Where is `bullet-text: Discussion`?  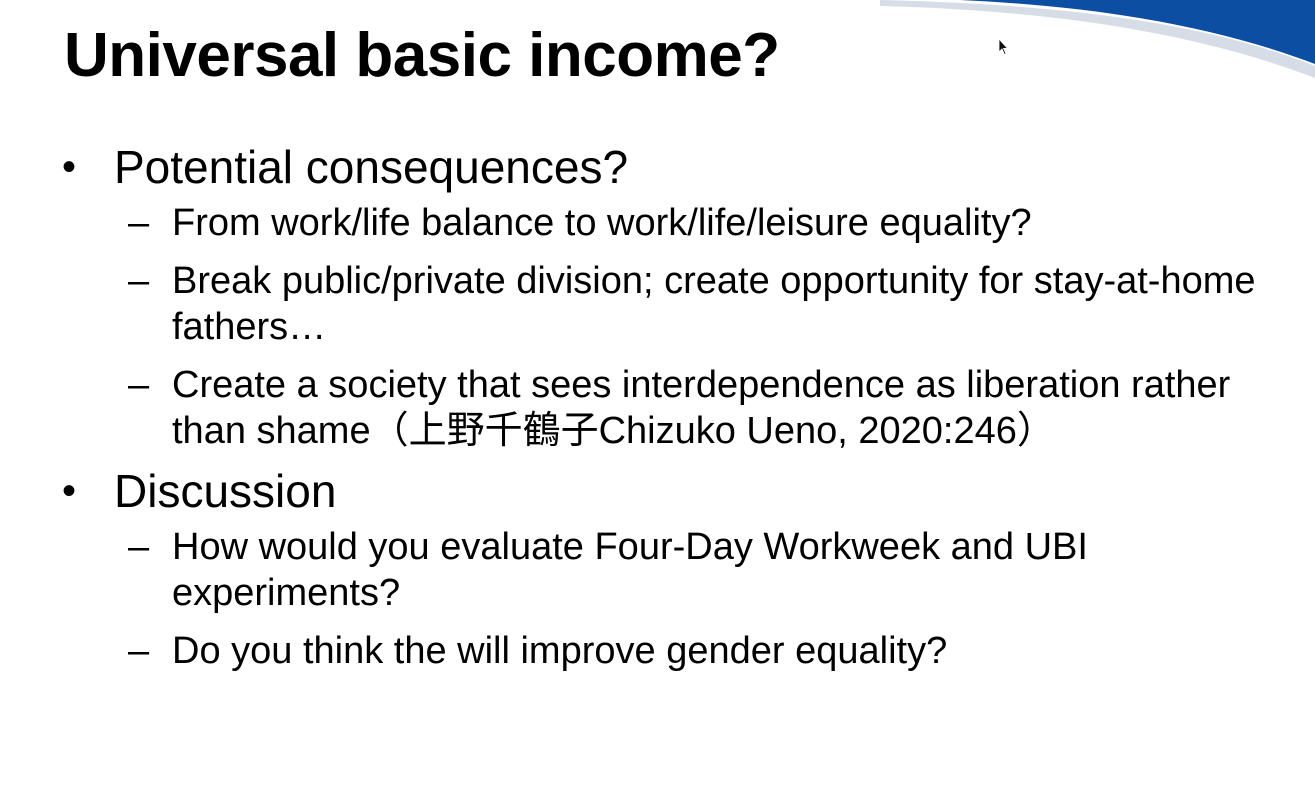
bullet-text: Discussion is located at coordinates (225, 491).